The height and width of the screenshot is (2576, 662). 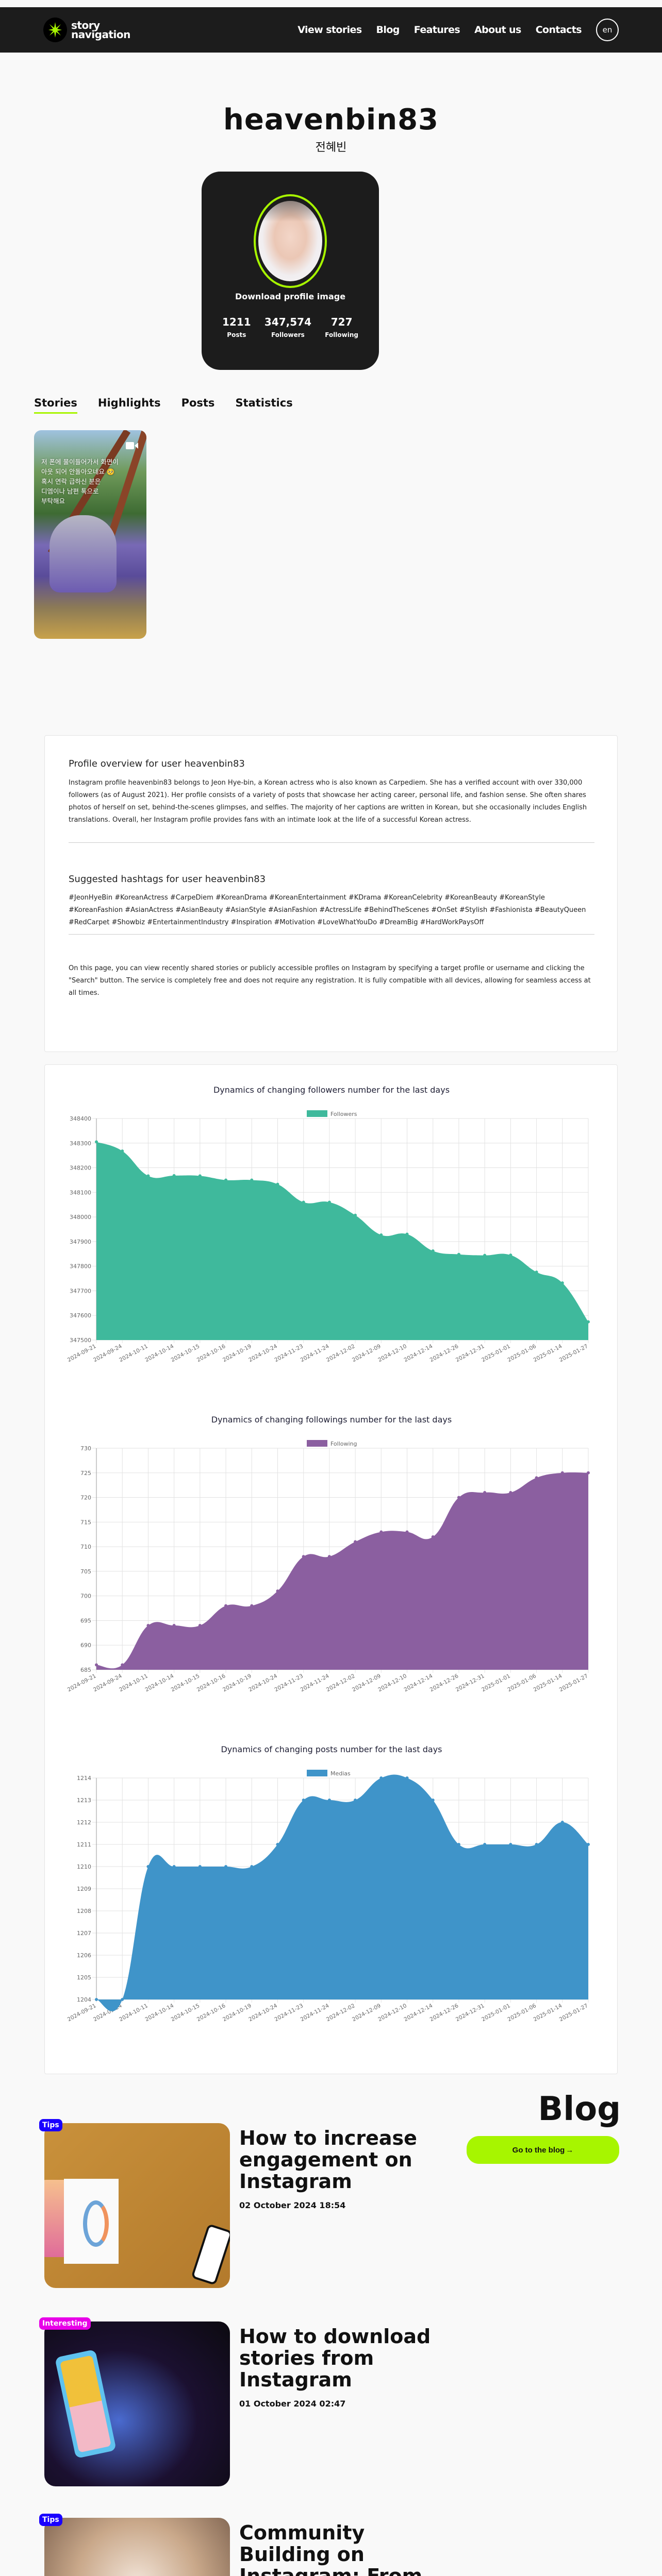 I want to click on video-camera-icon, so click(x=132, y=445).